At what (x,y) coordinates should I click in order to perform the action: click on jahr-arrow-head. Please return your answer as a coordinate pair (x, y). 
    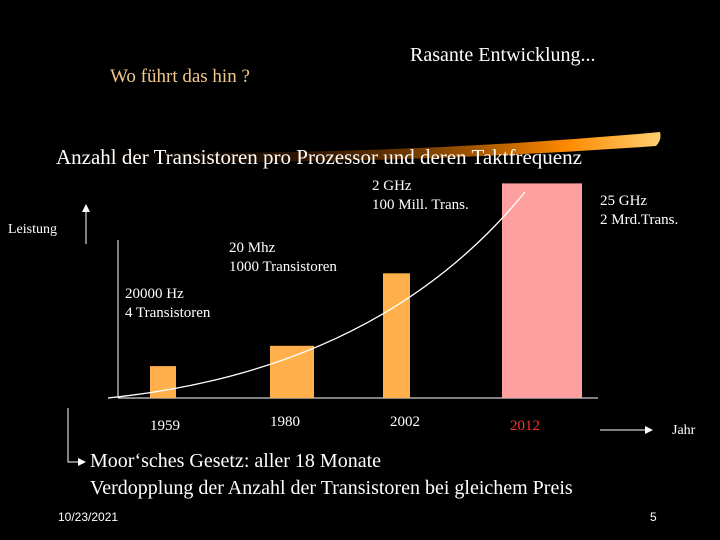
    Looking at the image, I should click on (649, 430).